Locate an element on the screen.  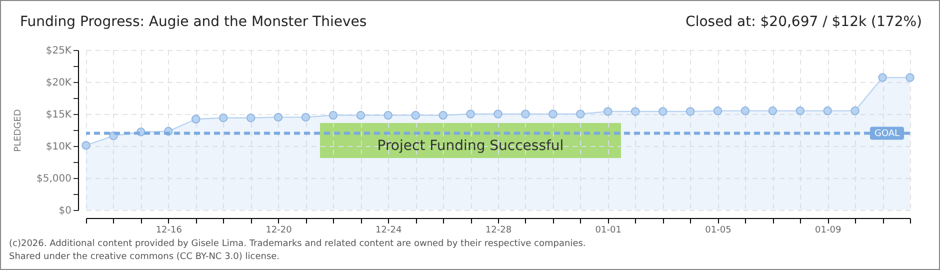
y-axis-title: PLEDGED is located at coordinates (19, 130).